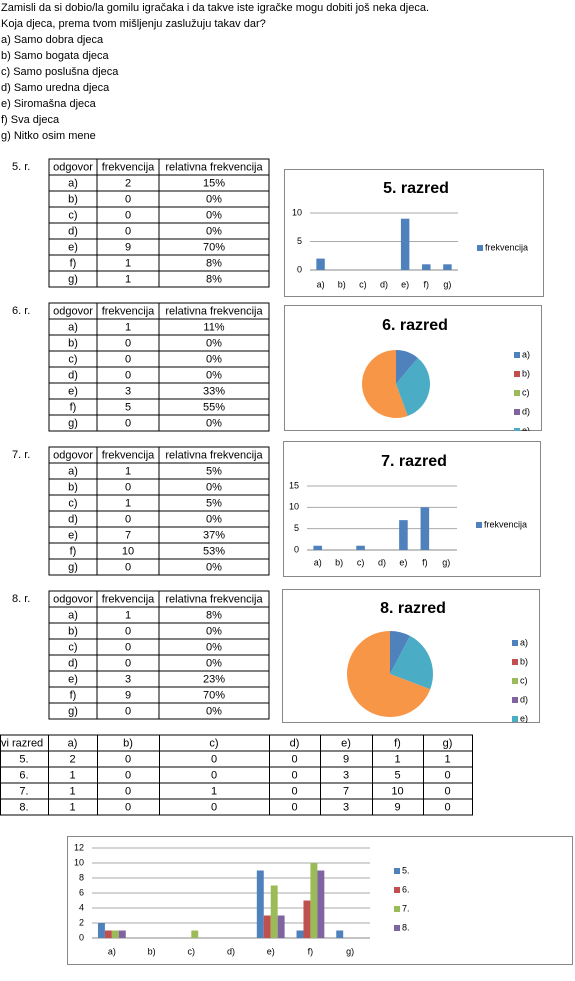  What do you see at coordinates (214, 599) in the screenshot?
I see `header-cell: relativna frekvencija` at bounding box center [214, 599].